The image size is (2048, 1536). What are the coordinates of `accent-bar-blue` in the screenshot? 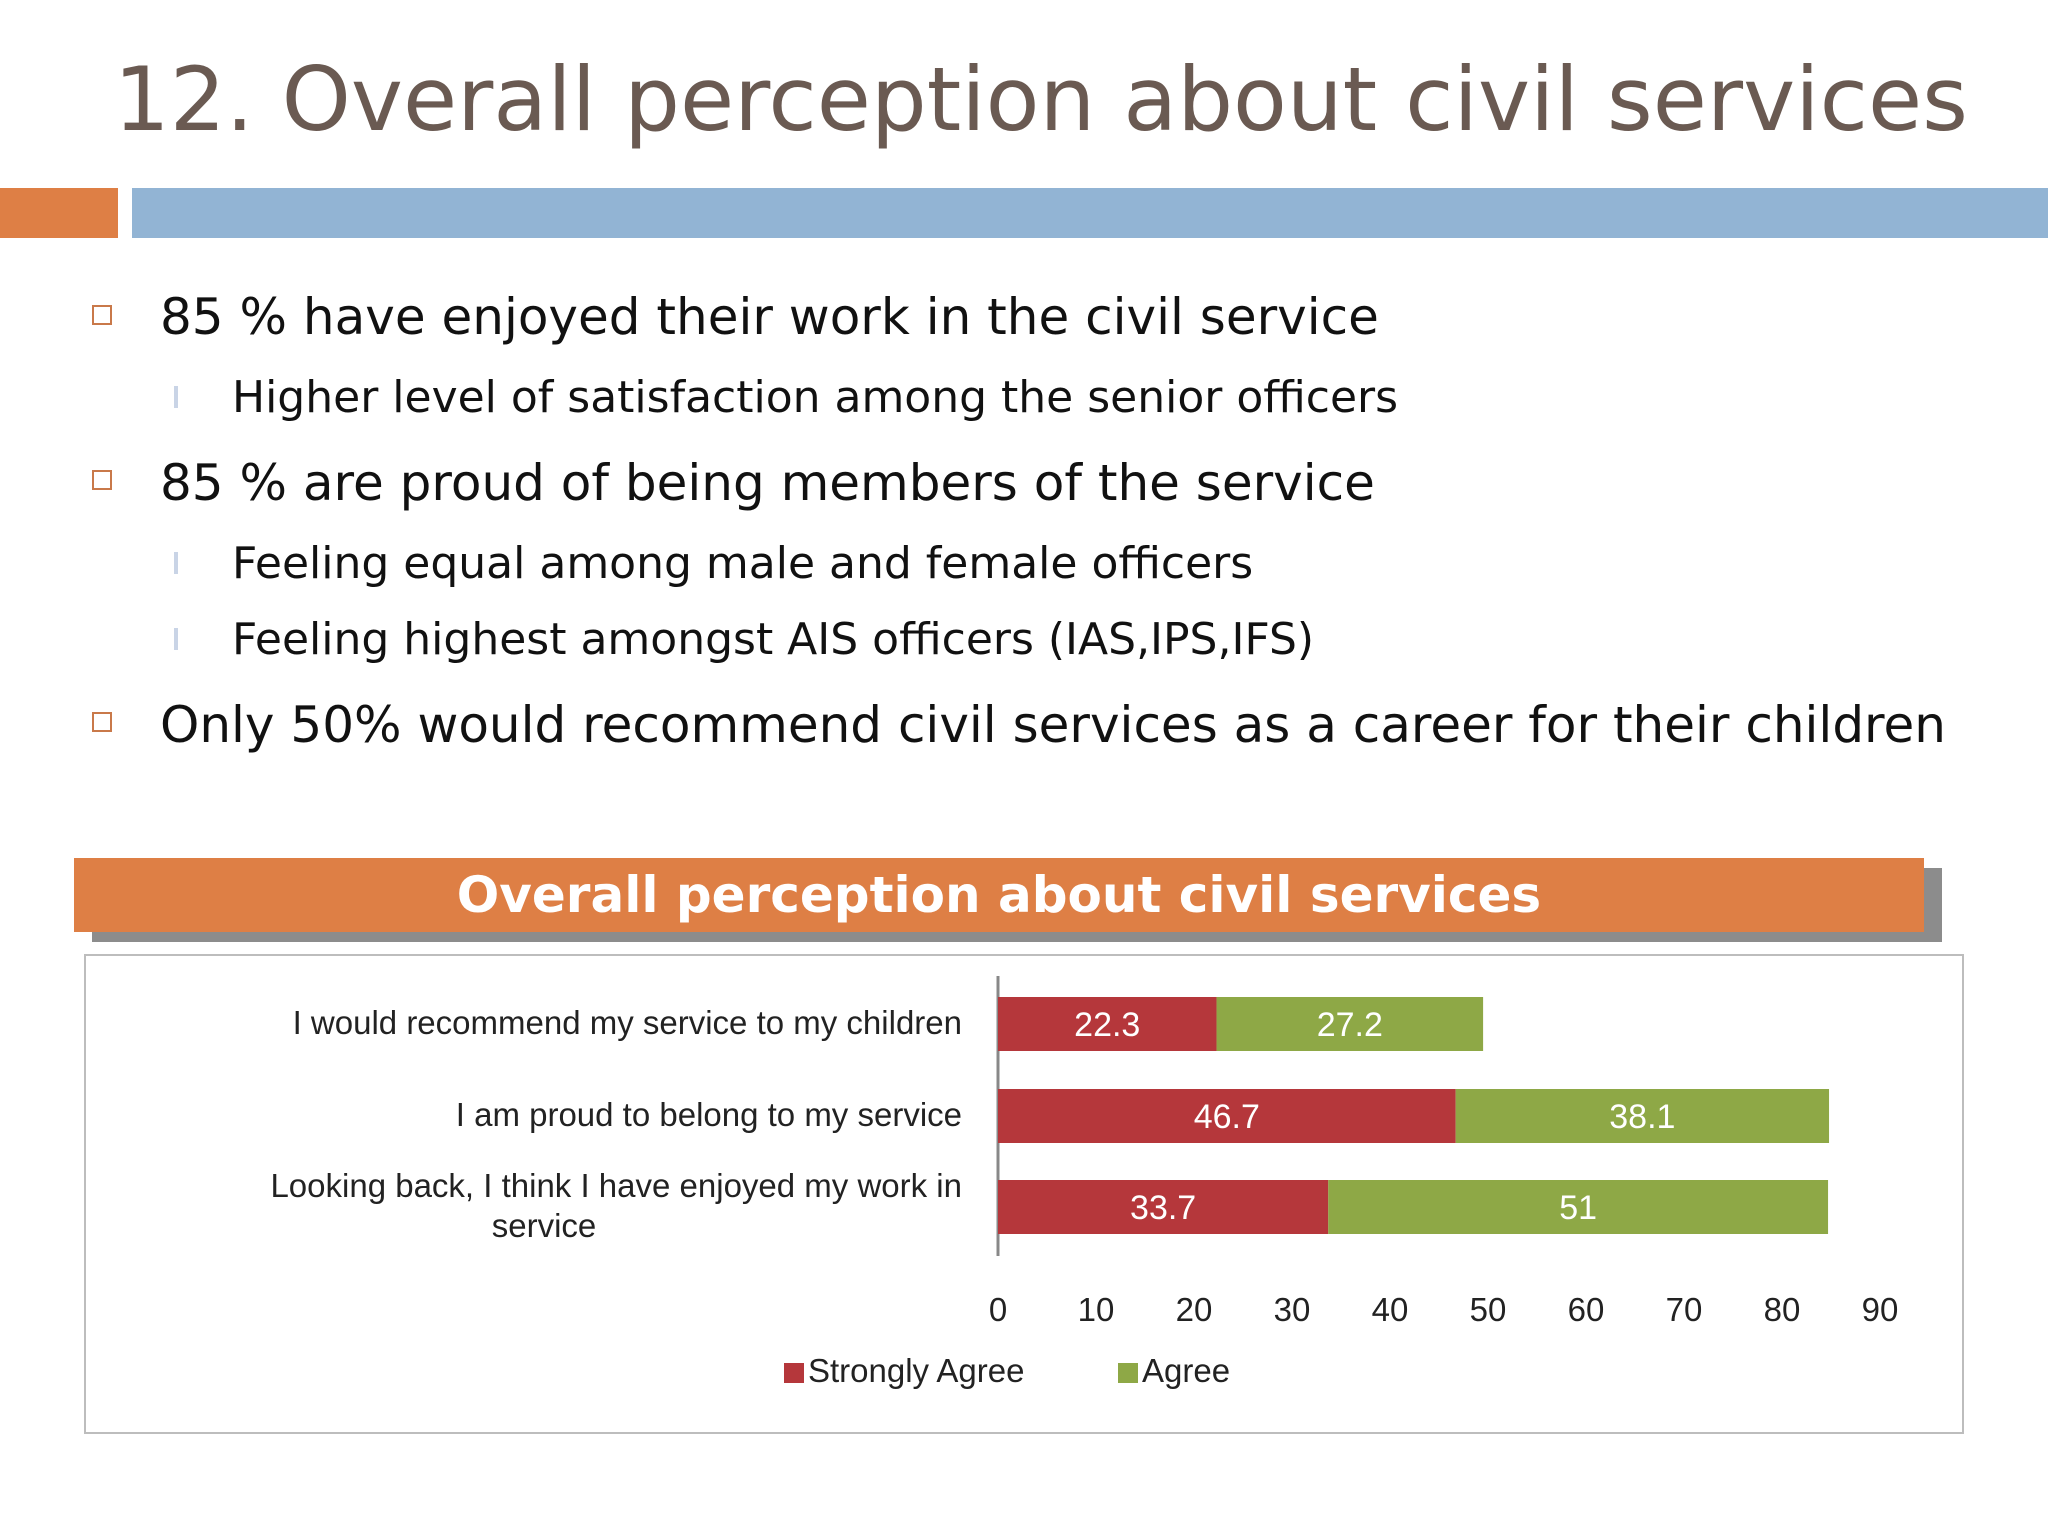 It's located at (1090, 213).